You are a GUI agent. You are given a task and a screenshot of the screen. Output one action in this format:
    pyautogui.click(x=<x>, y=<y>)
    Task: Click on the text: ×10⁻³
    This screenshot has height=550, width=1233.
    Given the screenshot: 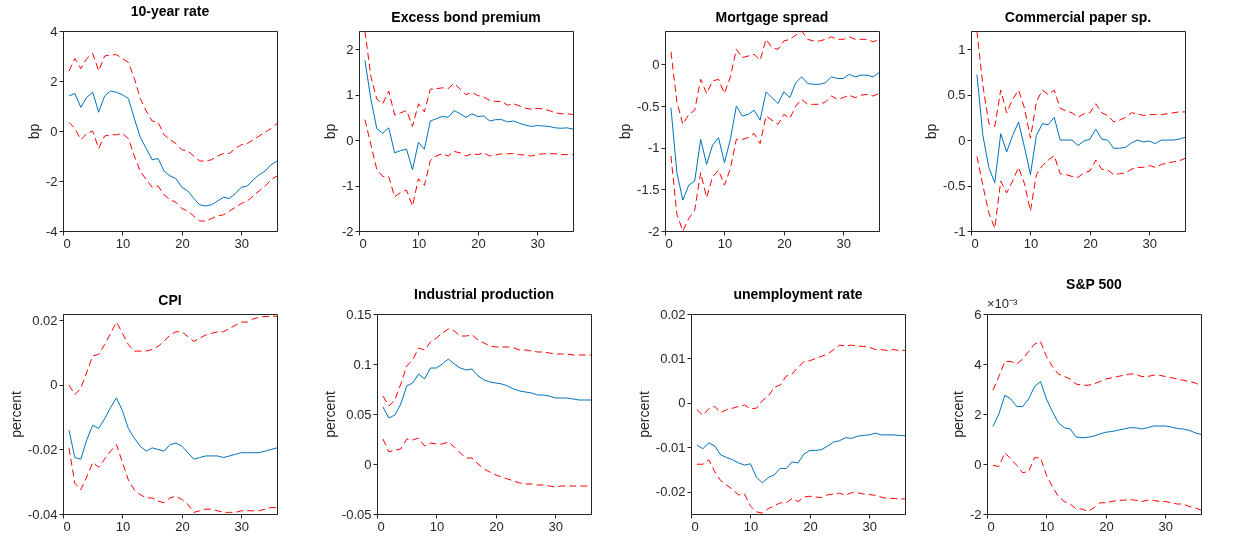 What is the action you would take?
    pyautogui.click(x=1003, y=303)
    